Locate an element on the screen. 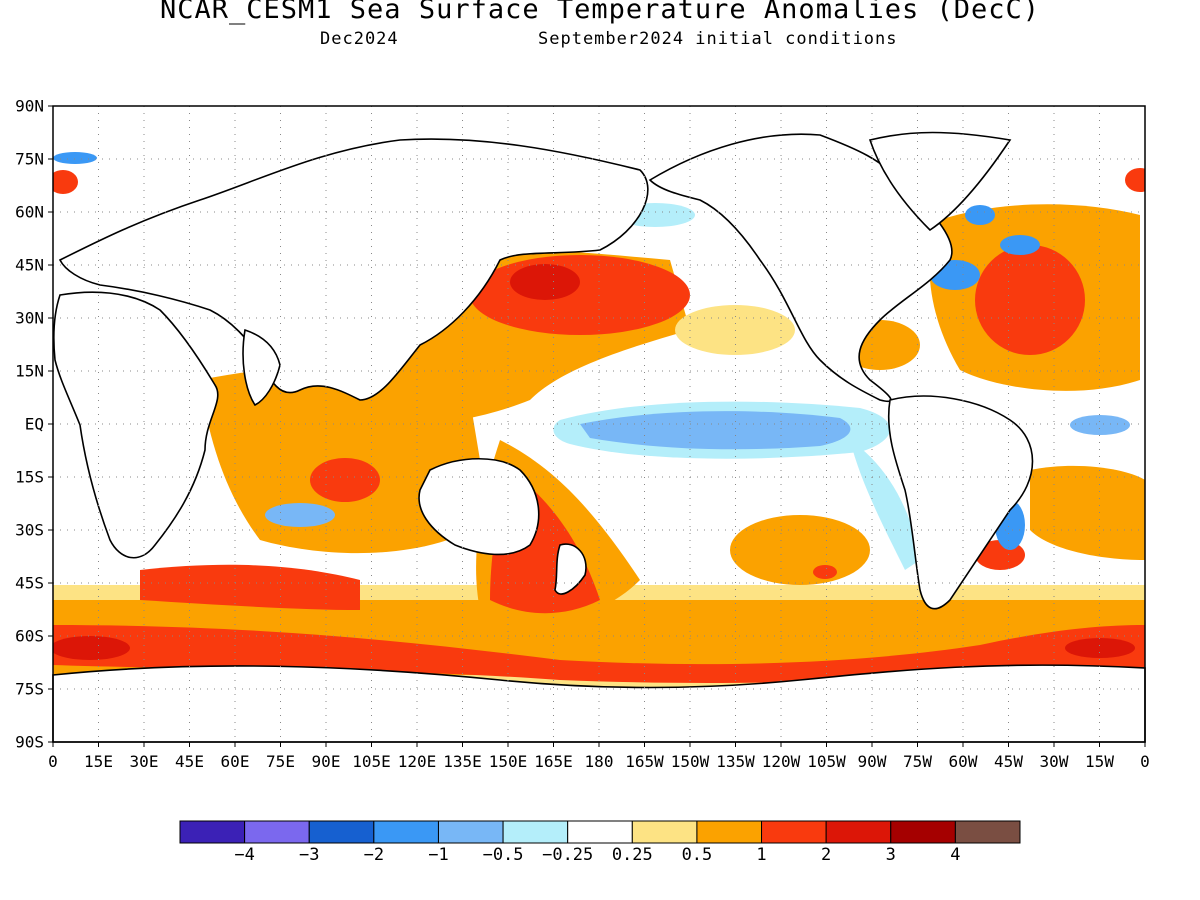  lon-label: 165E is located at coordinates (553, 761).